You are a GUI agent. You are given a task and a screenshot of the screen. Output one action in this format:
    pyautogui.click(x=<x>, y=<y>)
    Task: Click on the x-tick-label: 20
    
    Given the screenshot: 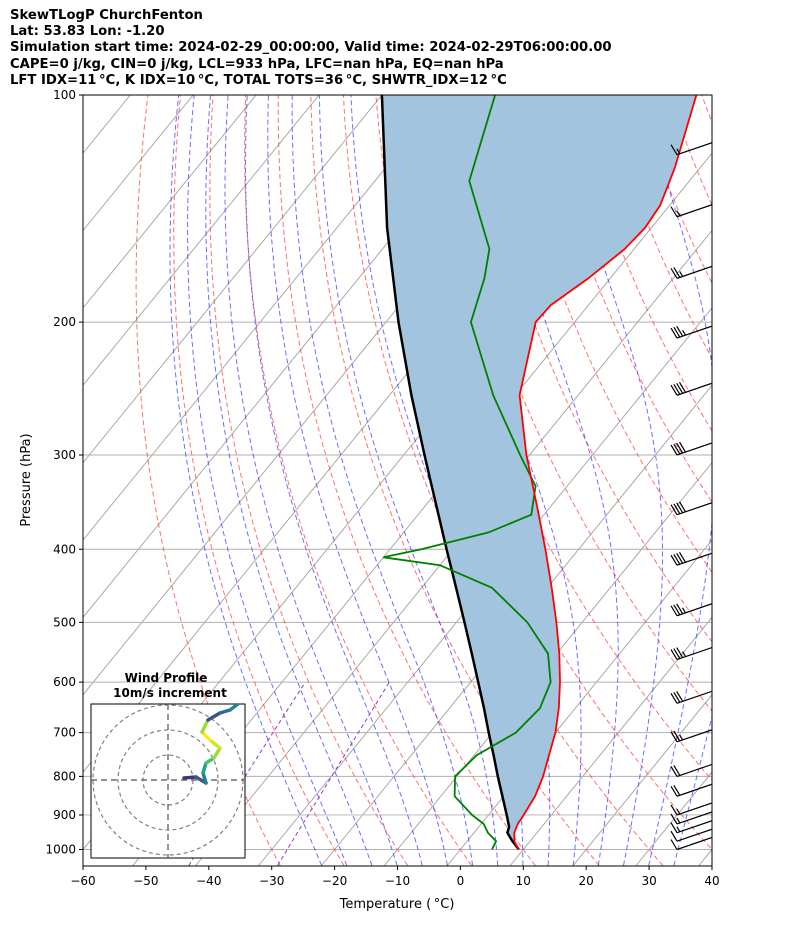 What is the action you would take?
    pyautogui.click(x=586, y=881)
    